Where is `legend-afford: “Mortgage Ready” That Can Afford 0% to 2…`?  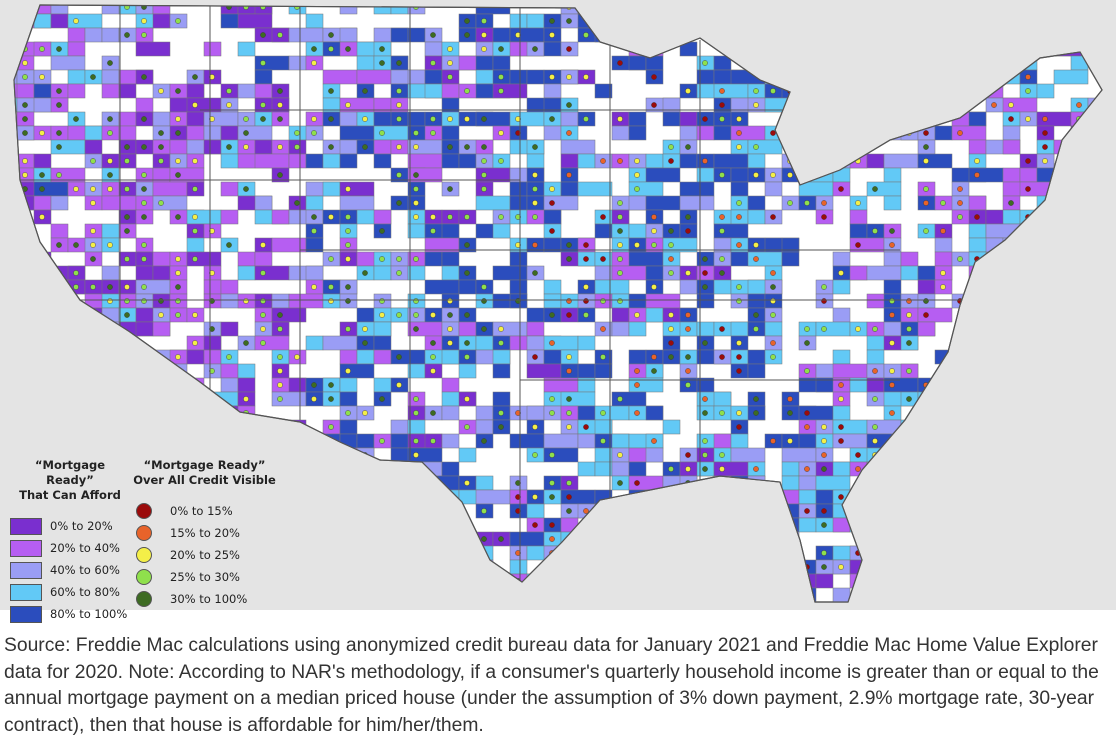 legend-afford: “Mortgage Ready” That Can Afford 0% to 2… is located at coordinates (70, 541).